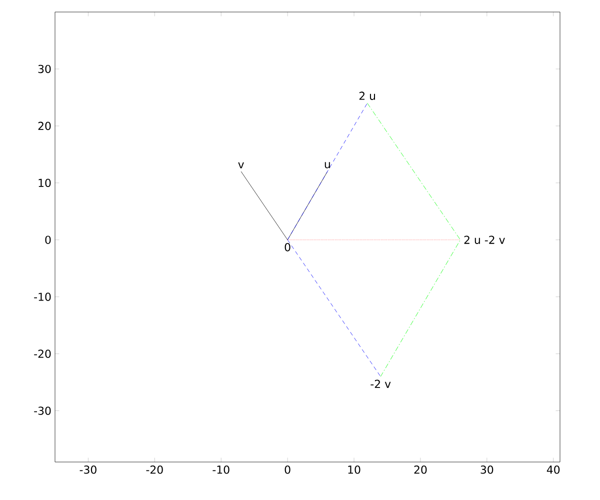 Image resolution: width=600 pixels, height=500 pixels. What do you see at coordinates (42, 296) in the screenshot?
I see `y-tick-label: -10` at bounding box center [42, 296].